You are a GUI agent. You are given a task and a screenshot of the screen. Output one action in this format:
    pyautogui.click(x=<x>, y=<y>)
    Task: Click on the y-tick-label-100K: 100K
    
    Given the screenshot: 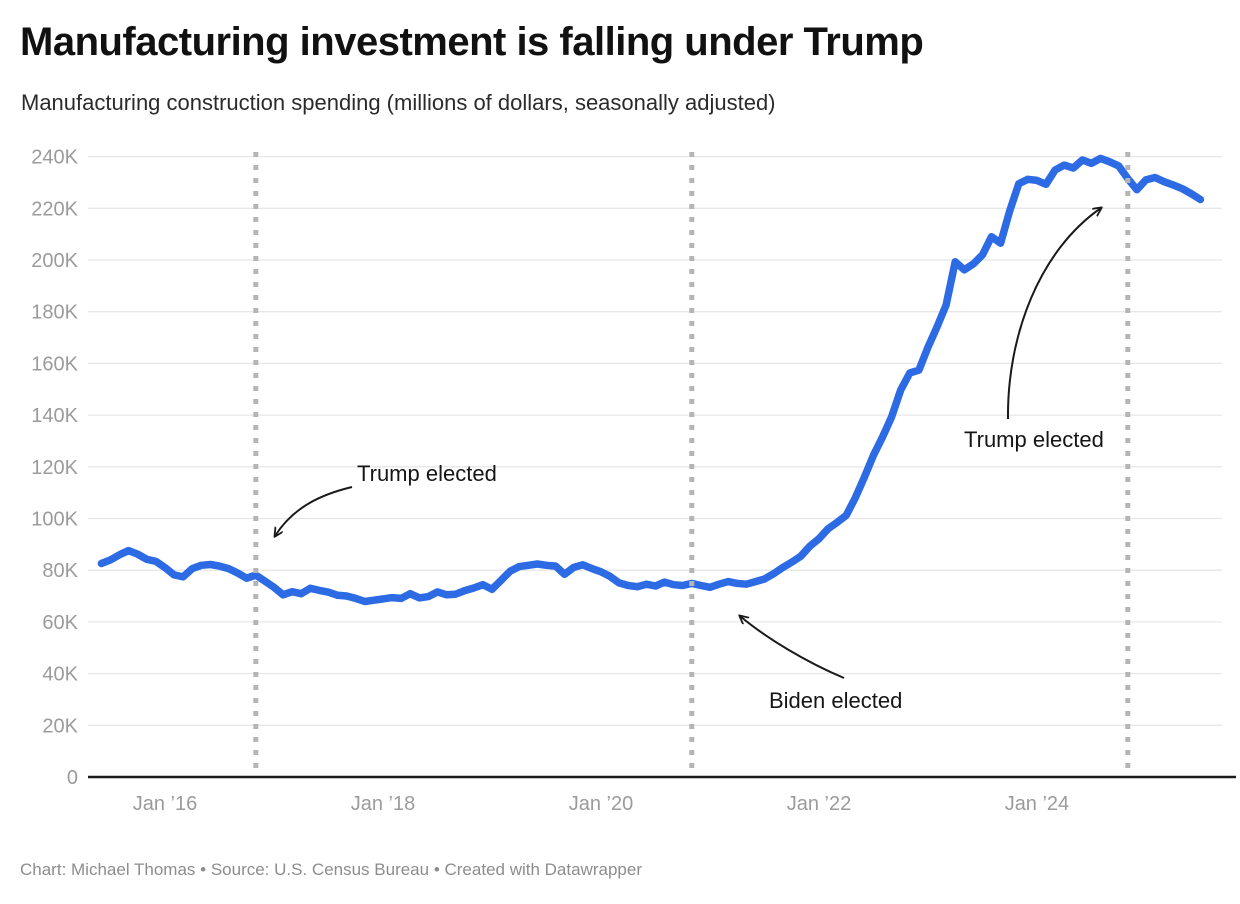 What is the action you would take?
    pyautogui.click(x=54, y=520)
    